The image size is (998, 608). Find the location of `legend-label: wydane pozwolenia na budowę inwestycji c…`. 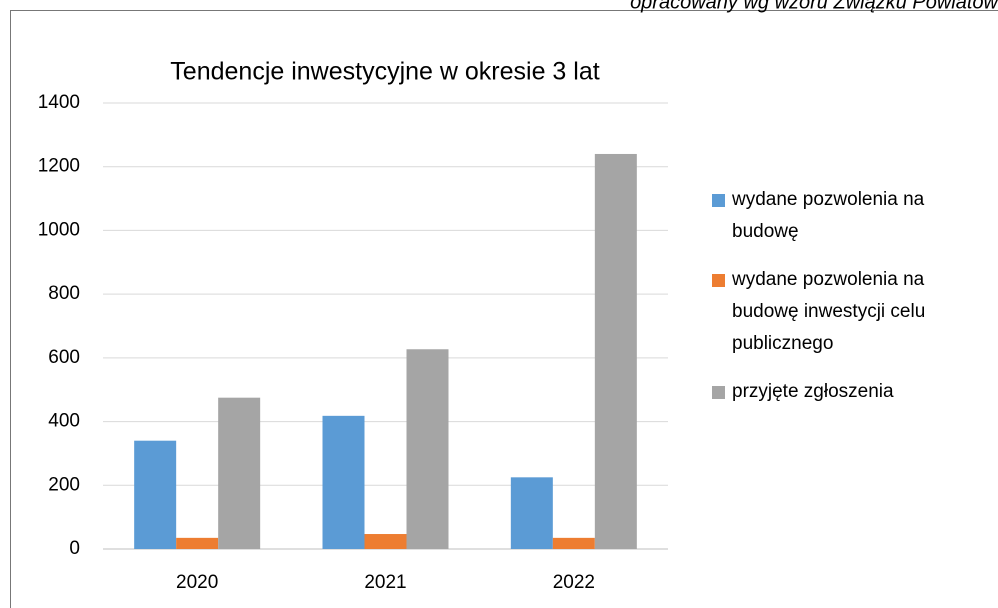

legend-label: wydane pozwolenia na budowę inwestycji c… is located at coordinates (831, 311).